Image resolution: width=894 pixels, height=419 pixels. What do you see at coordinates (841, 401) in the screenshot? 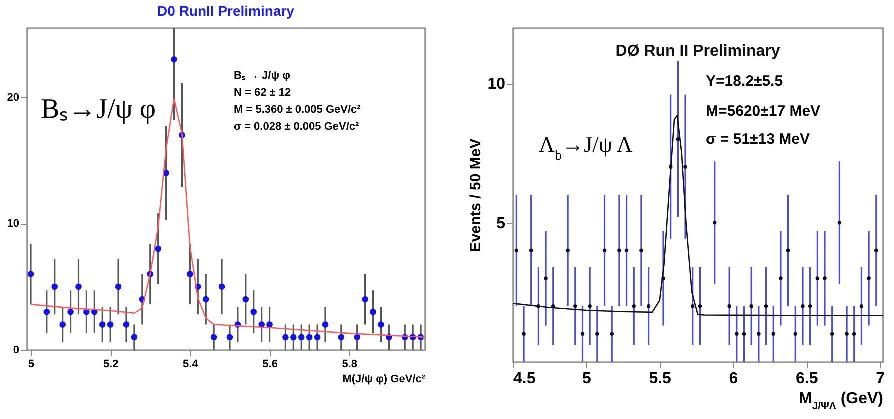
I see `x-axis-title: M$_{J/ΨΛ}$ (GeV)` at bounding box center [841, 401].